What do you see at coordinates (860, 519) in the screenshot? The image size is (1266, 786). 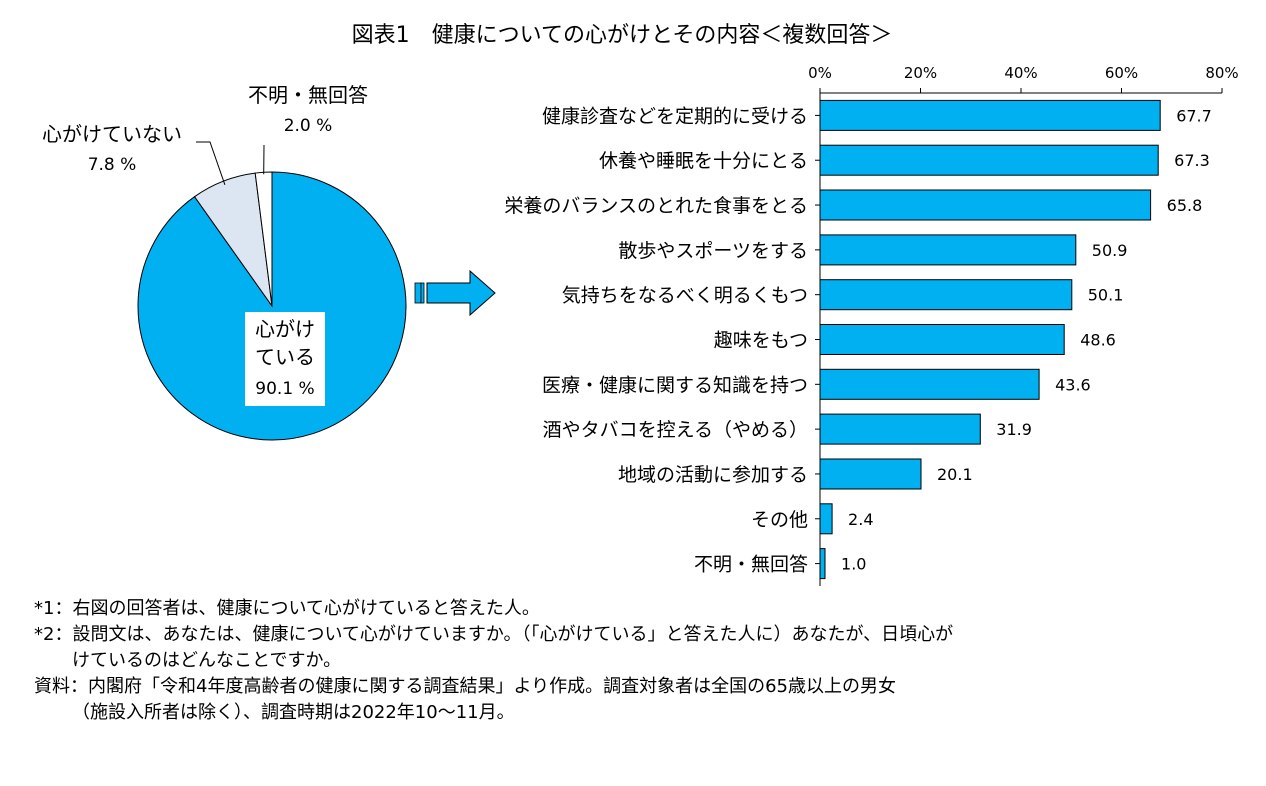 I see `bar-value-label: 2.4` at bounding box center [860, 519].